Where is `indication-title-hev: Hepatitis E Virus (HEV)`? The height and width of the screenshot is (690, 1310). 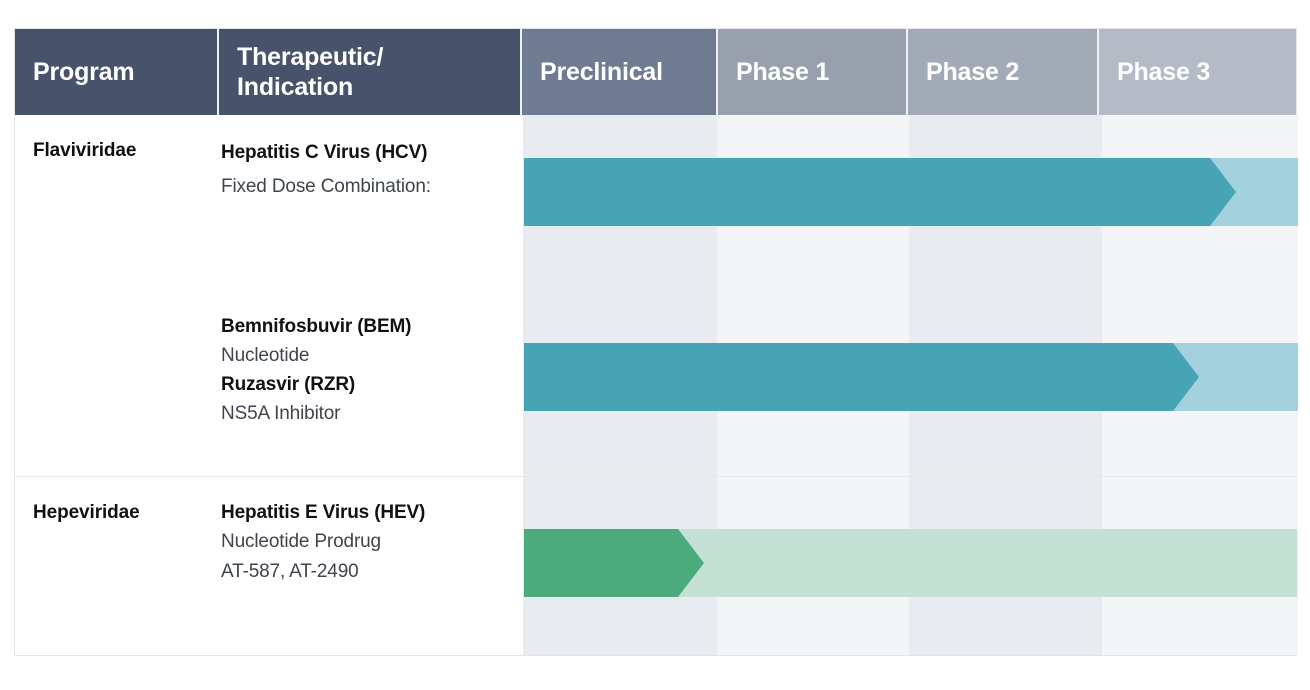 indication-title-hev: Hepatitis E Virus (HEV) is located at coordinates (323, 512).